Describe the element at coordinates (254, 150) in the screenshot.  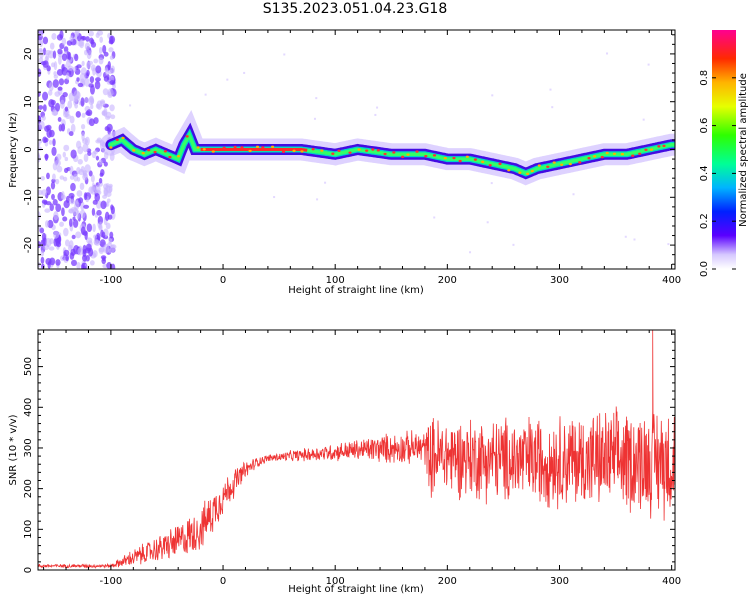
I see `ridge-core` at that location.